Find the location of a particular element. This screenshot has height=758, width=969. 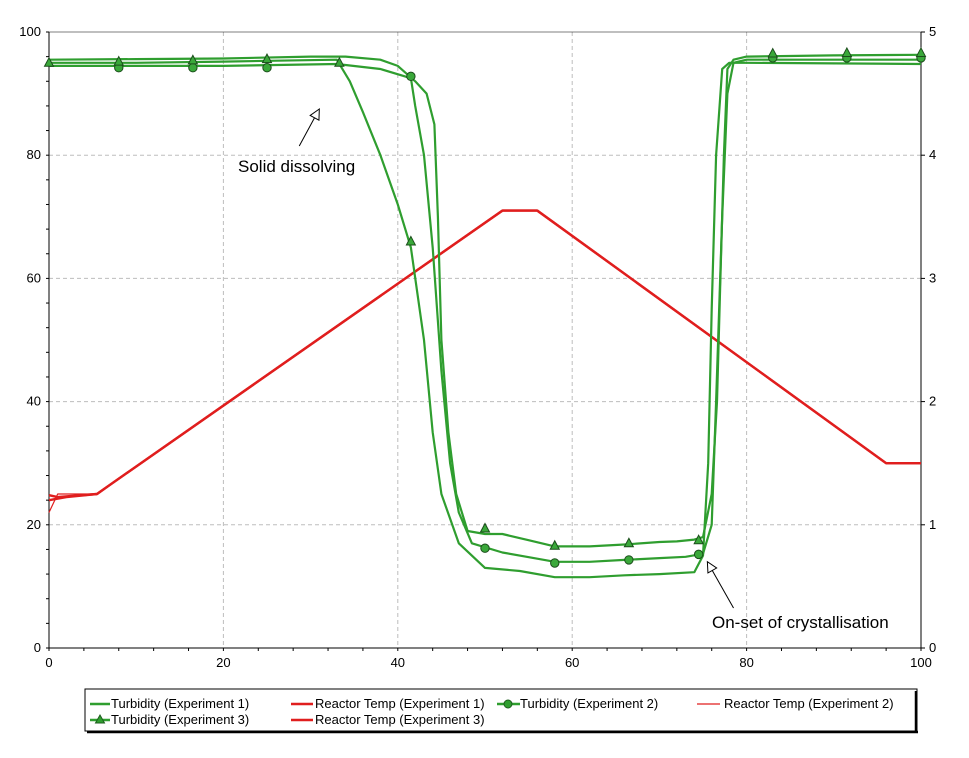

legend-item-temp-exp1: Reactor Temp (Experiment 1) is located at coordinates (388, 703).